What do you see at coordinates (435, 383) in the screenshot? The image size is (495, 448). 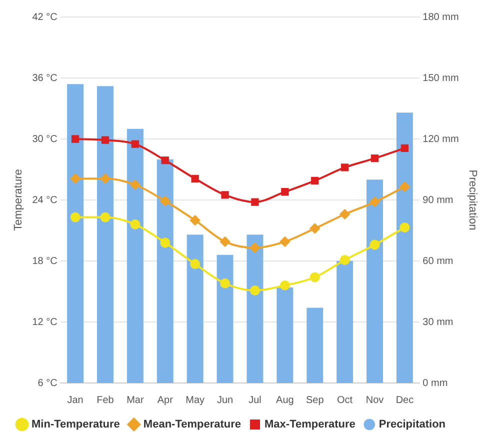 I see `y2-tick-label: 0 mm` at bounding box center [435, 383].